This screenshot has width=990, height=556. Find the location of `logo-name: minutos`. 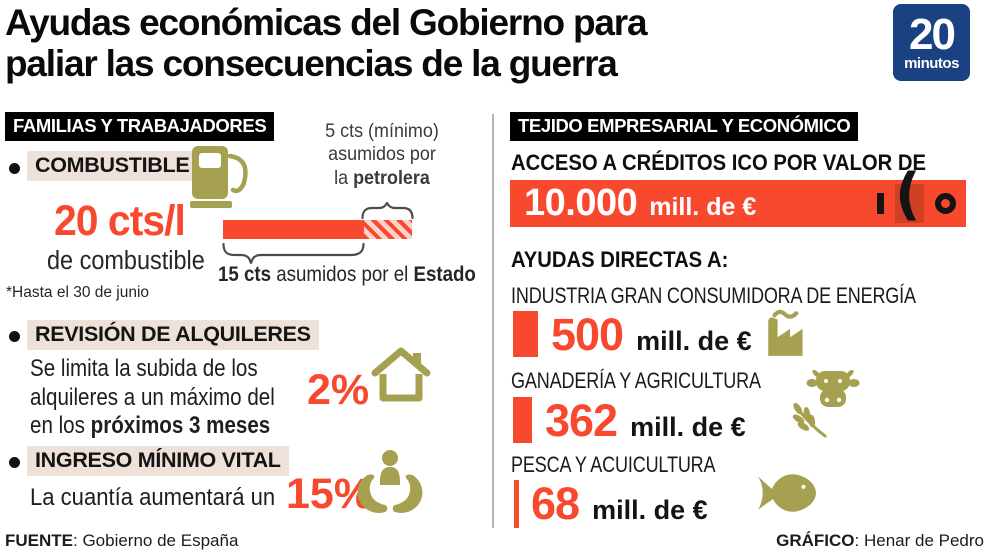

logo-name: minutos is located at coordinates (931, 63).